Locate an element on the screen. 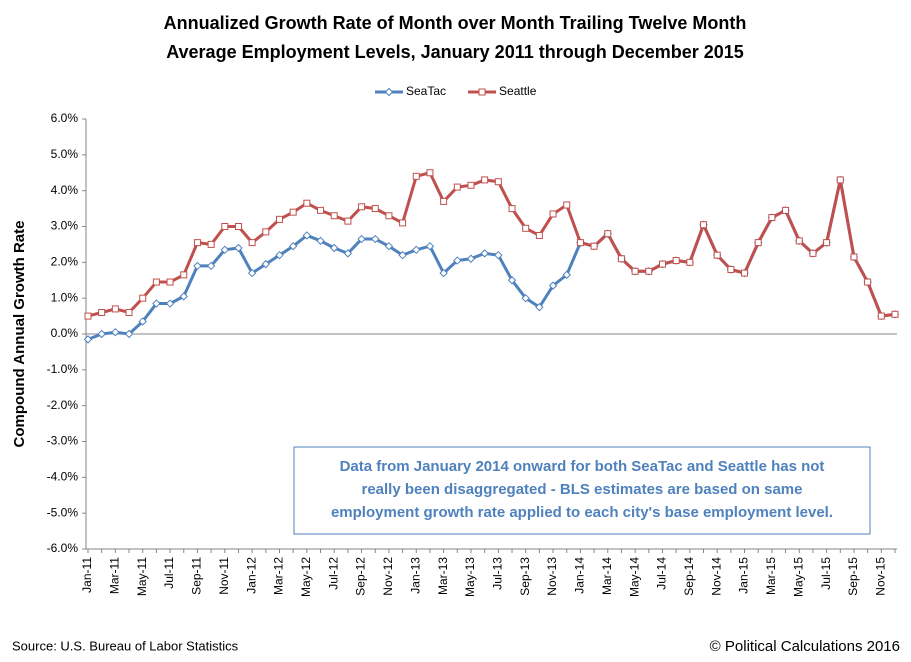 Image resolution: width=911 pixels, height=662 pixels. y-tick-label: -1.0% is located at coordinates (63, 369).